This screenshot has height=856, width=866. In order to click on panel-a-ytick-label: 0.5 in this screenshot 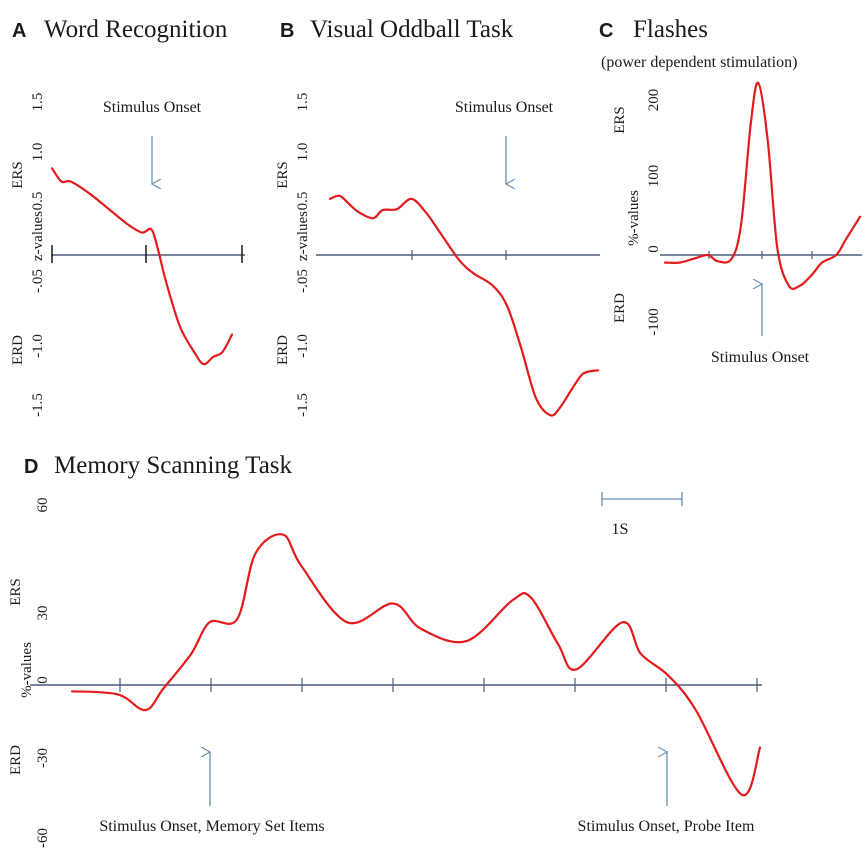, I will do `click(38, 201)`.